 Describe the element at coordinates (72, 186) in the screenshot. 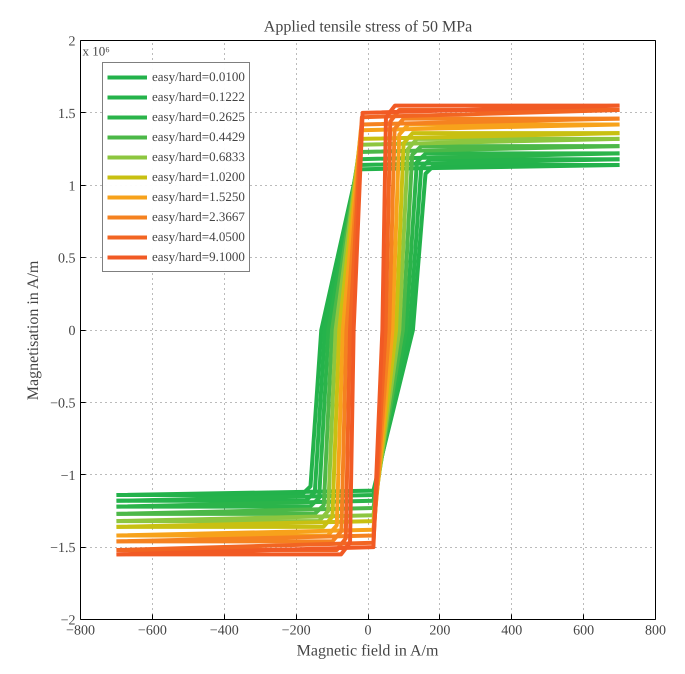

I see `y-tick-label: 1` at that location.